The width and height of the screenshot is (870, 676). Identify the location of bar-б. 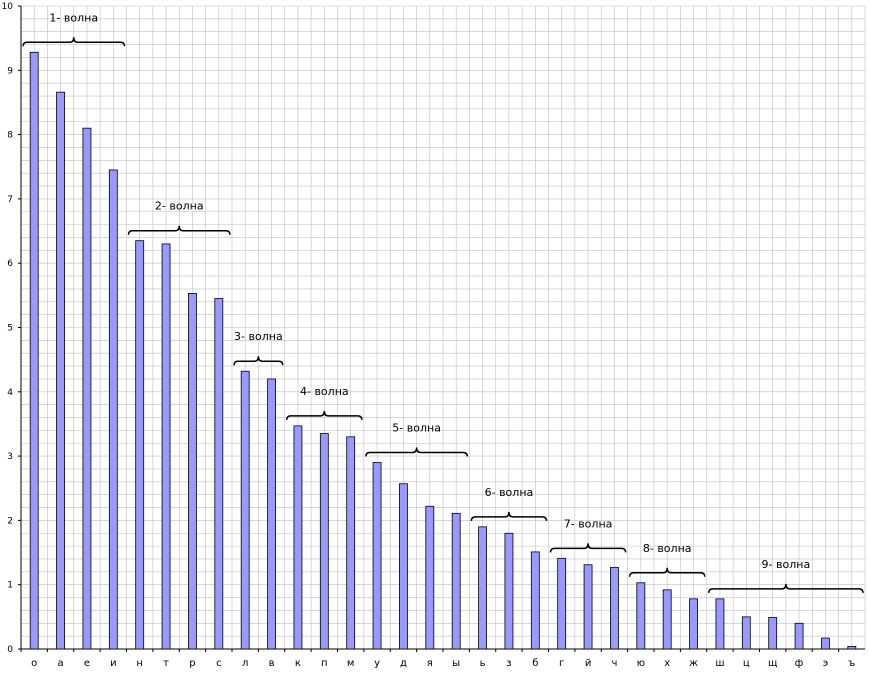
(535, 600).